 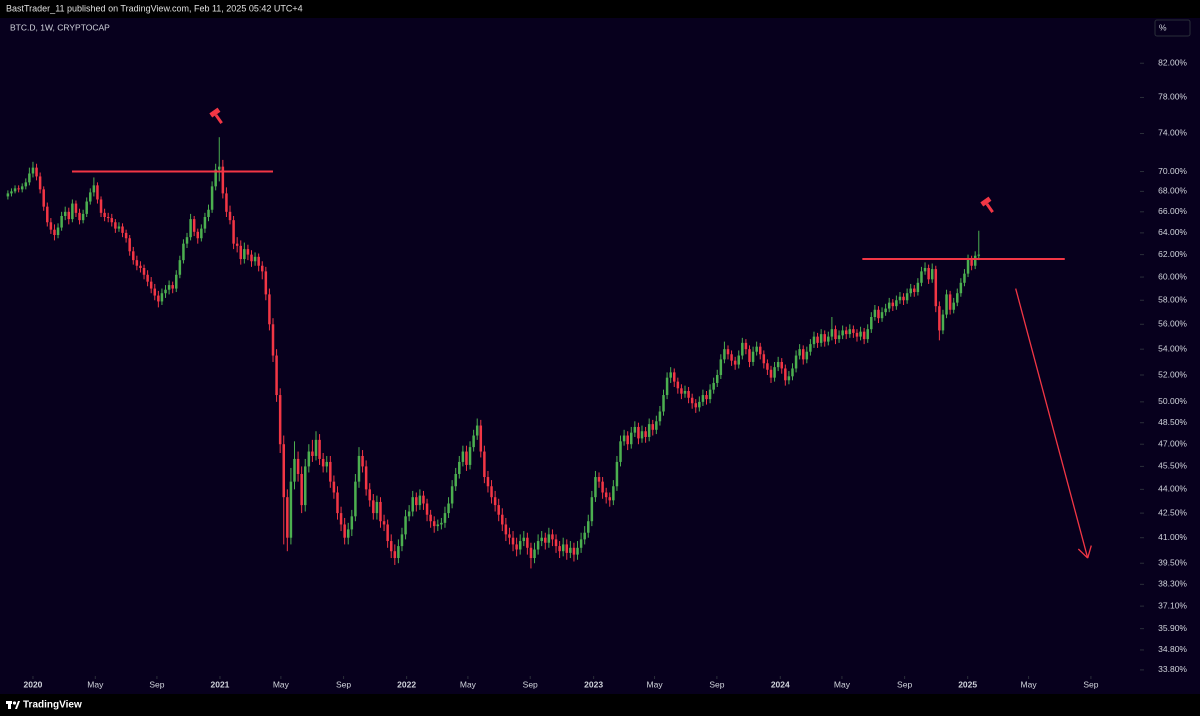 What do you see at coordinates (1172, 374) in the screenshot?
I see `y-tick-label: 52.00%` at bounding box center [1172, 374].